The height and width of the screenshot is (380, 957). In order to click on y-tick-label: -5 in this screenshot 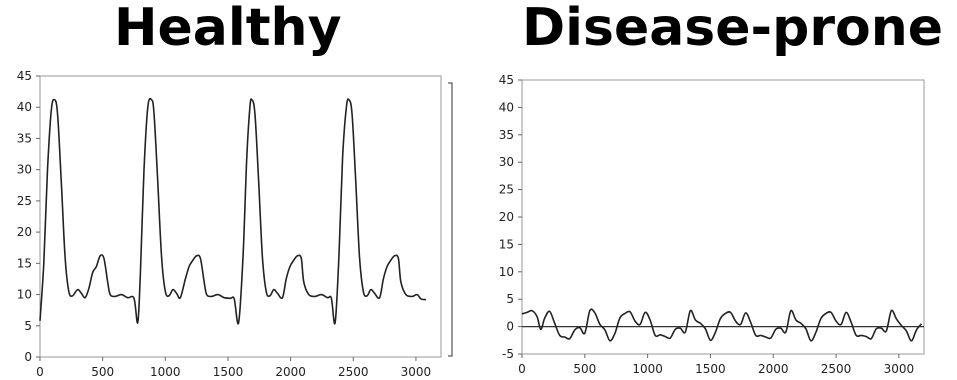, I will do `click(508, 354)`.